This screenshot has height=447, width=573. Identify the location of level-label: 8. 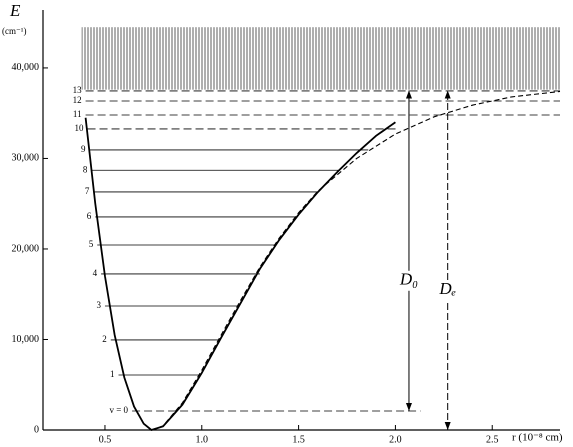
(85, 169).